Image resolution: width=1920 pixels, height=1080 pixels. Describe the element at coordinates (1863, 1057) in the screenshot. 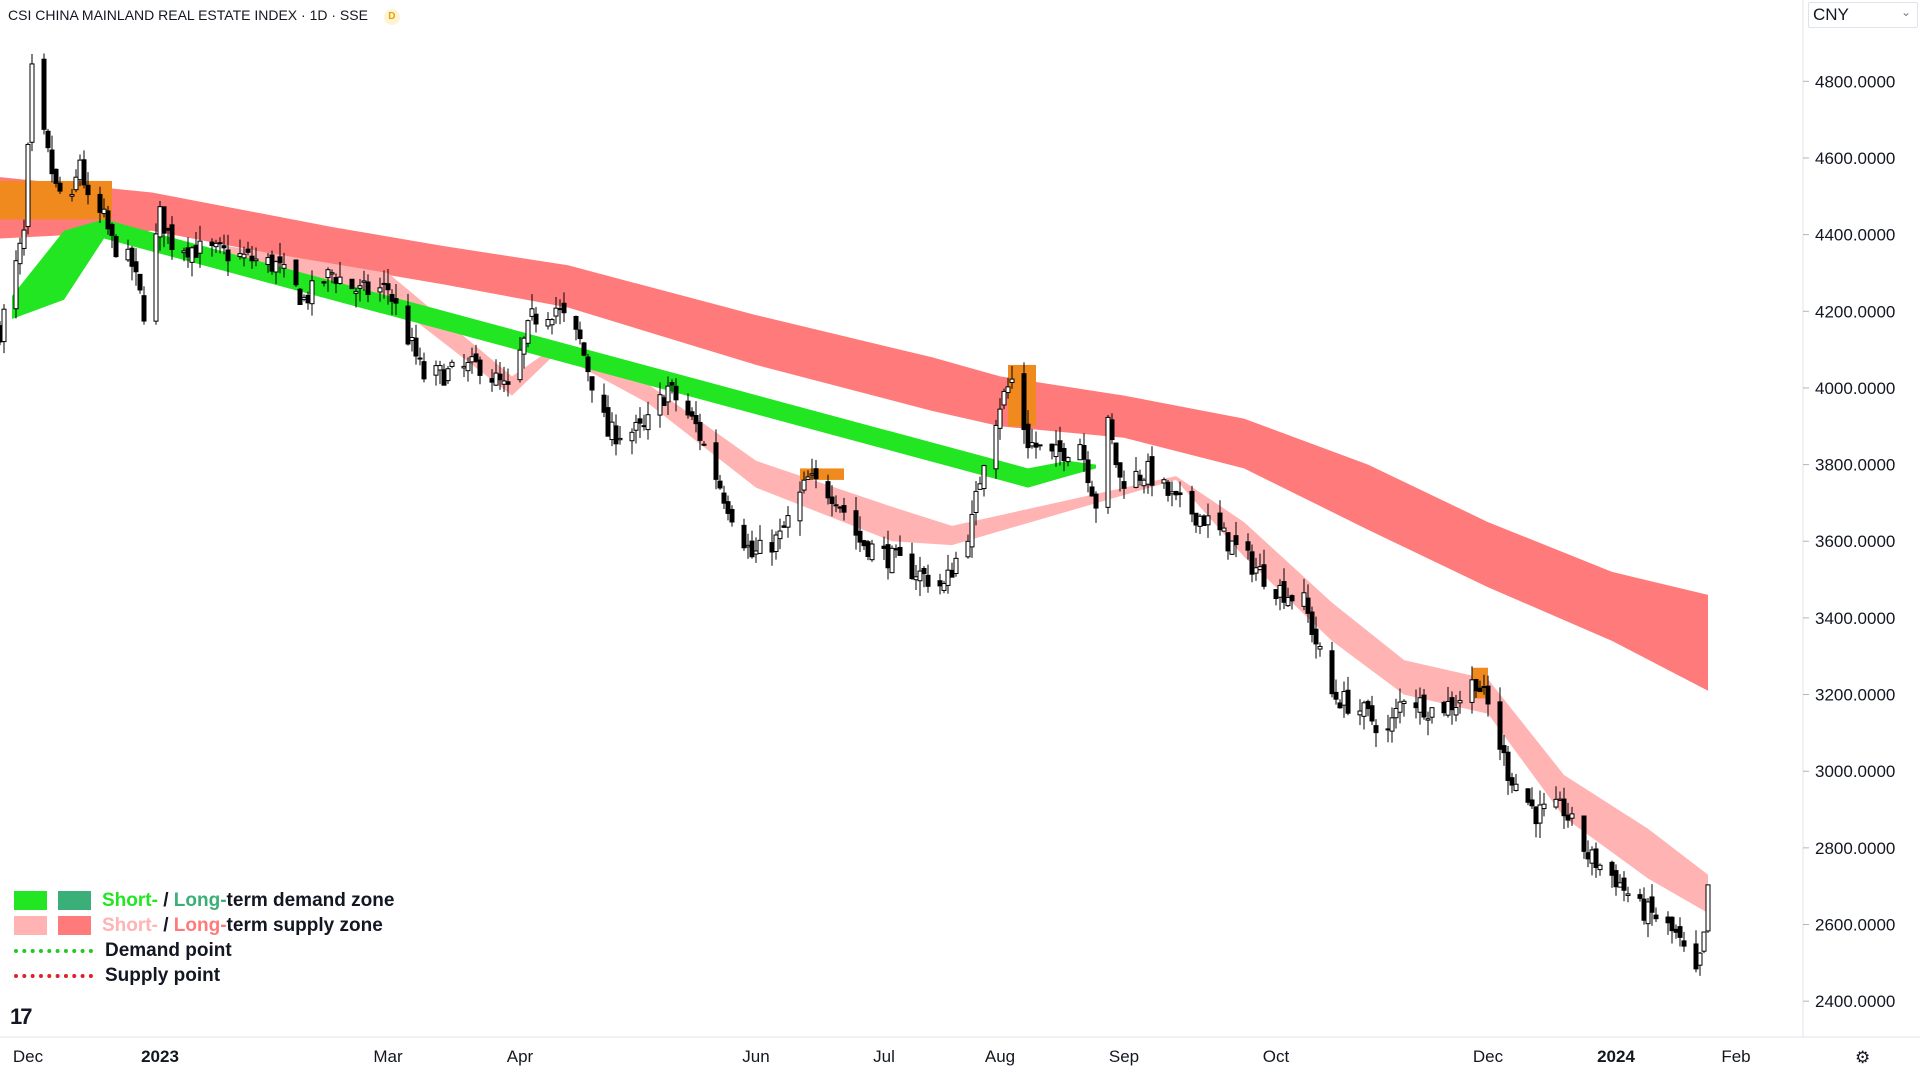

I see `settings-icon: ⚙` at that location.